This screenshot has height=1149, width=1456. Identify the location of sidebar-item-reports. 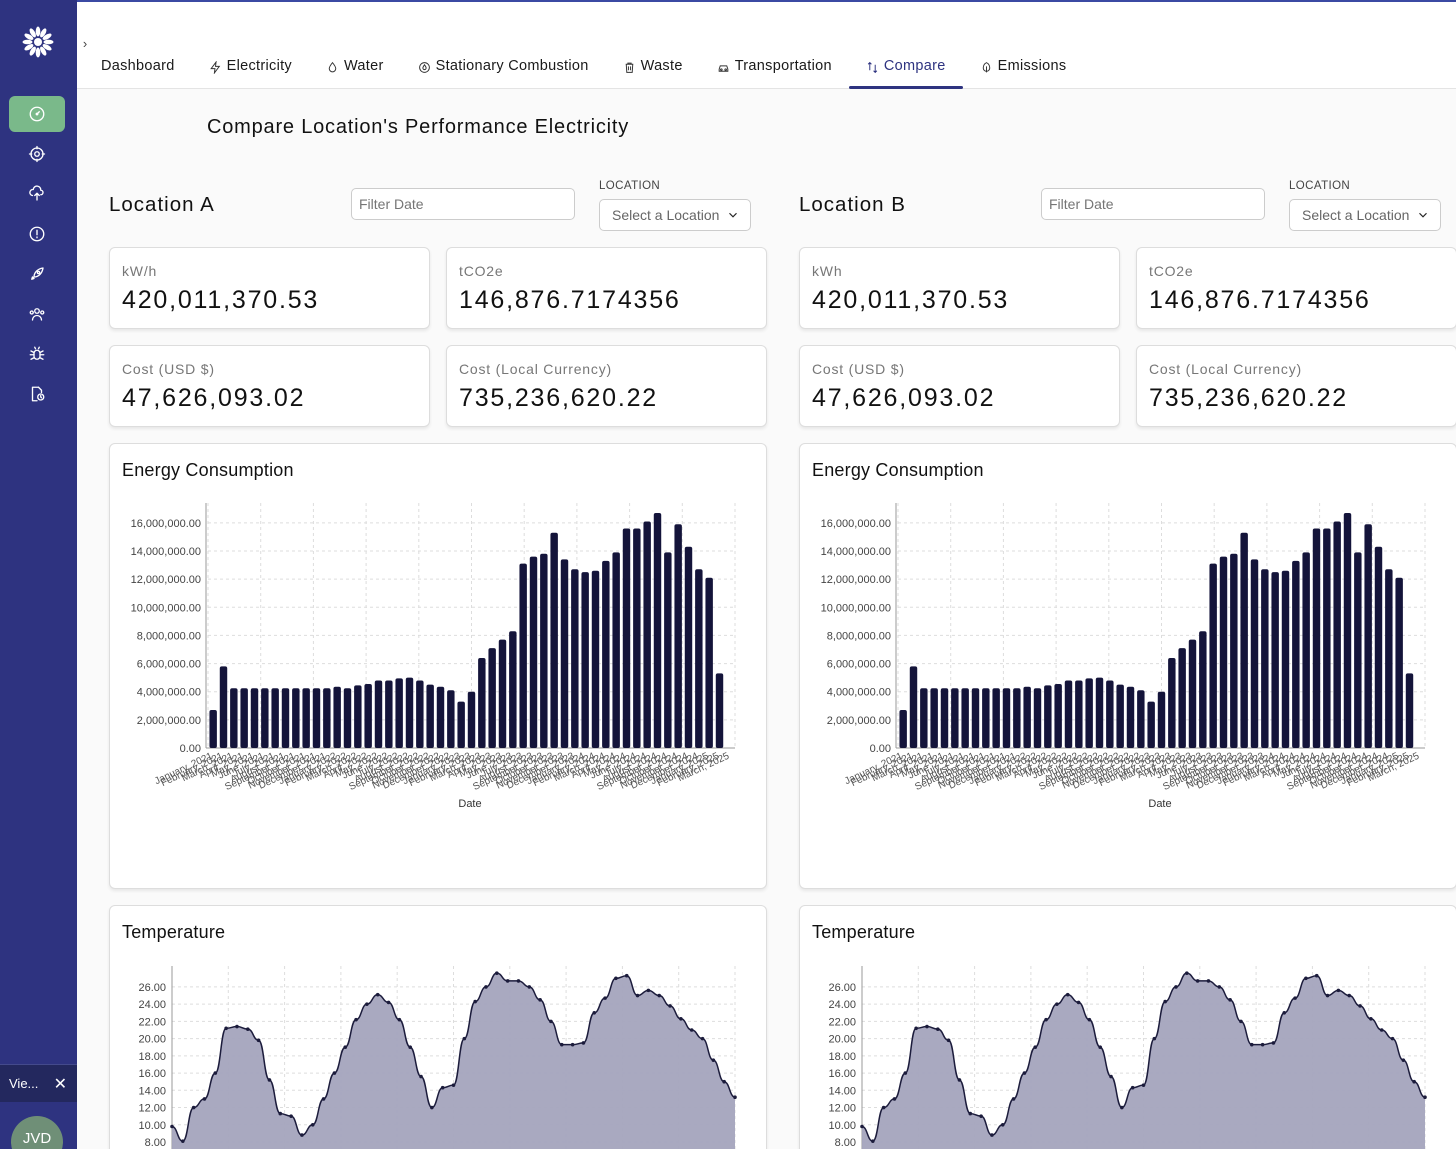
(37, 394).